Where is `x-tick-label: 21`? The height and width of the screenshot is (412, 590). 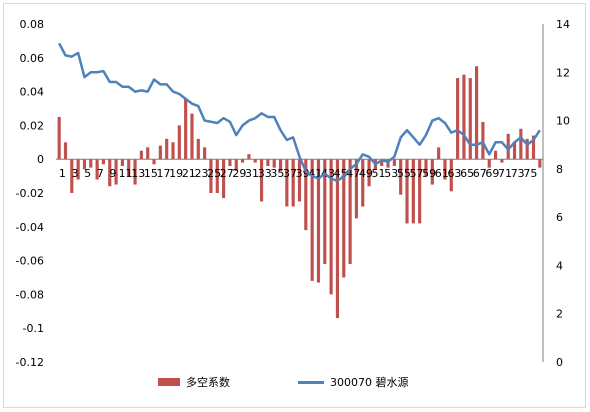 x-tick-label: 21 is located at coordinates (189, 173).